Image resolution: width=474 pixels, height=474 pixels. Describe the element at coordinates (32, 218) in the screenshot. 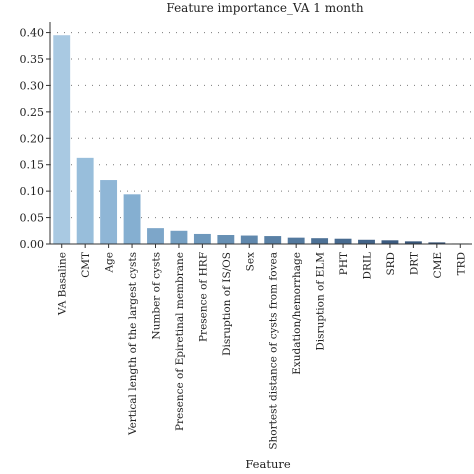

I see `y-tick-label: 0.05` at that location.